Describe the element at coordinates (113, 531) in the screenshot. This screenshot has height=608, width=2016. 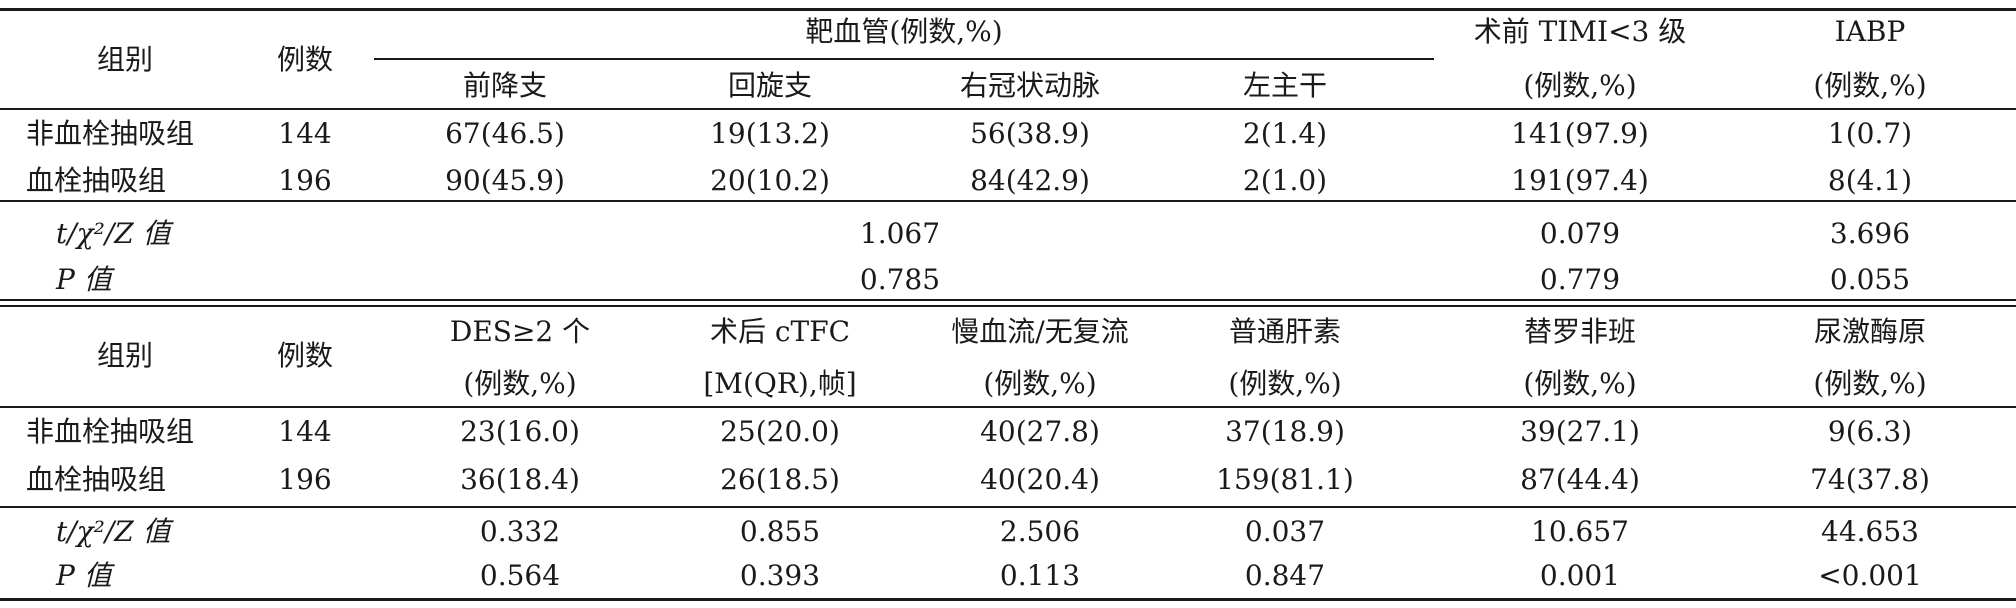
I see `stat-label-2: t/χ²/Z 值` at that location.